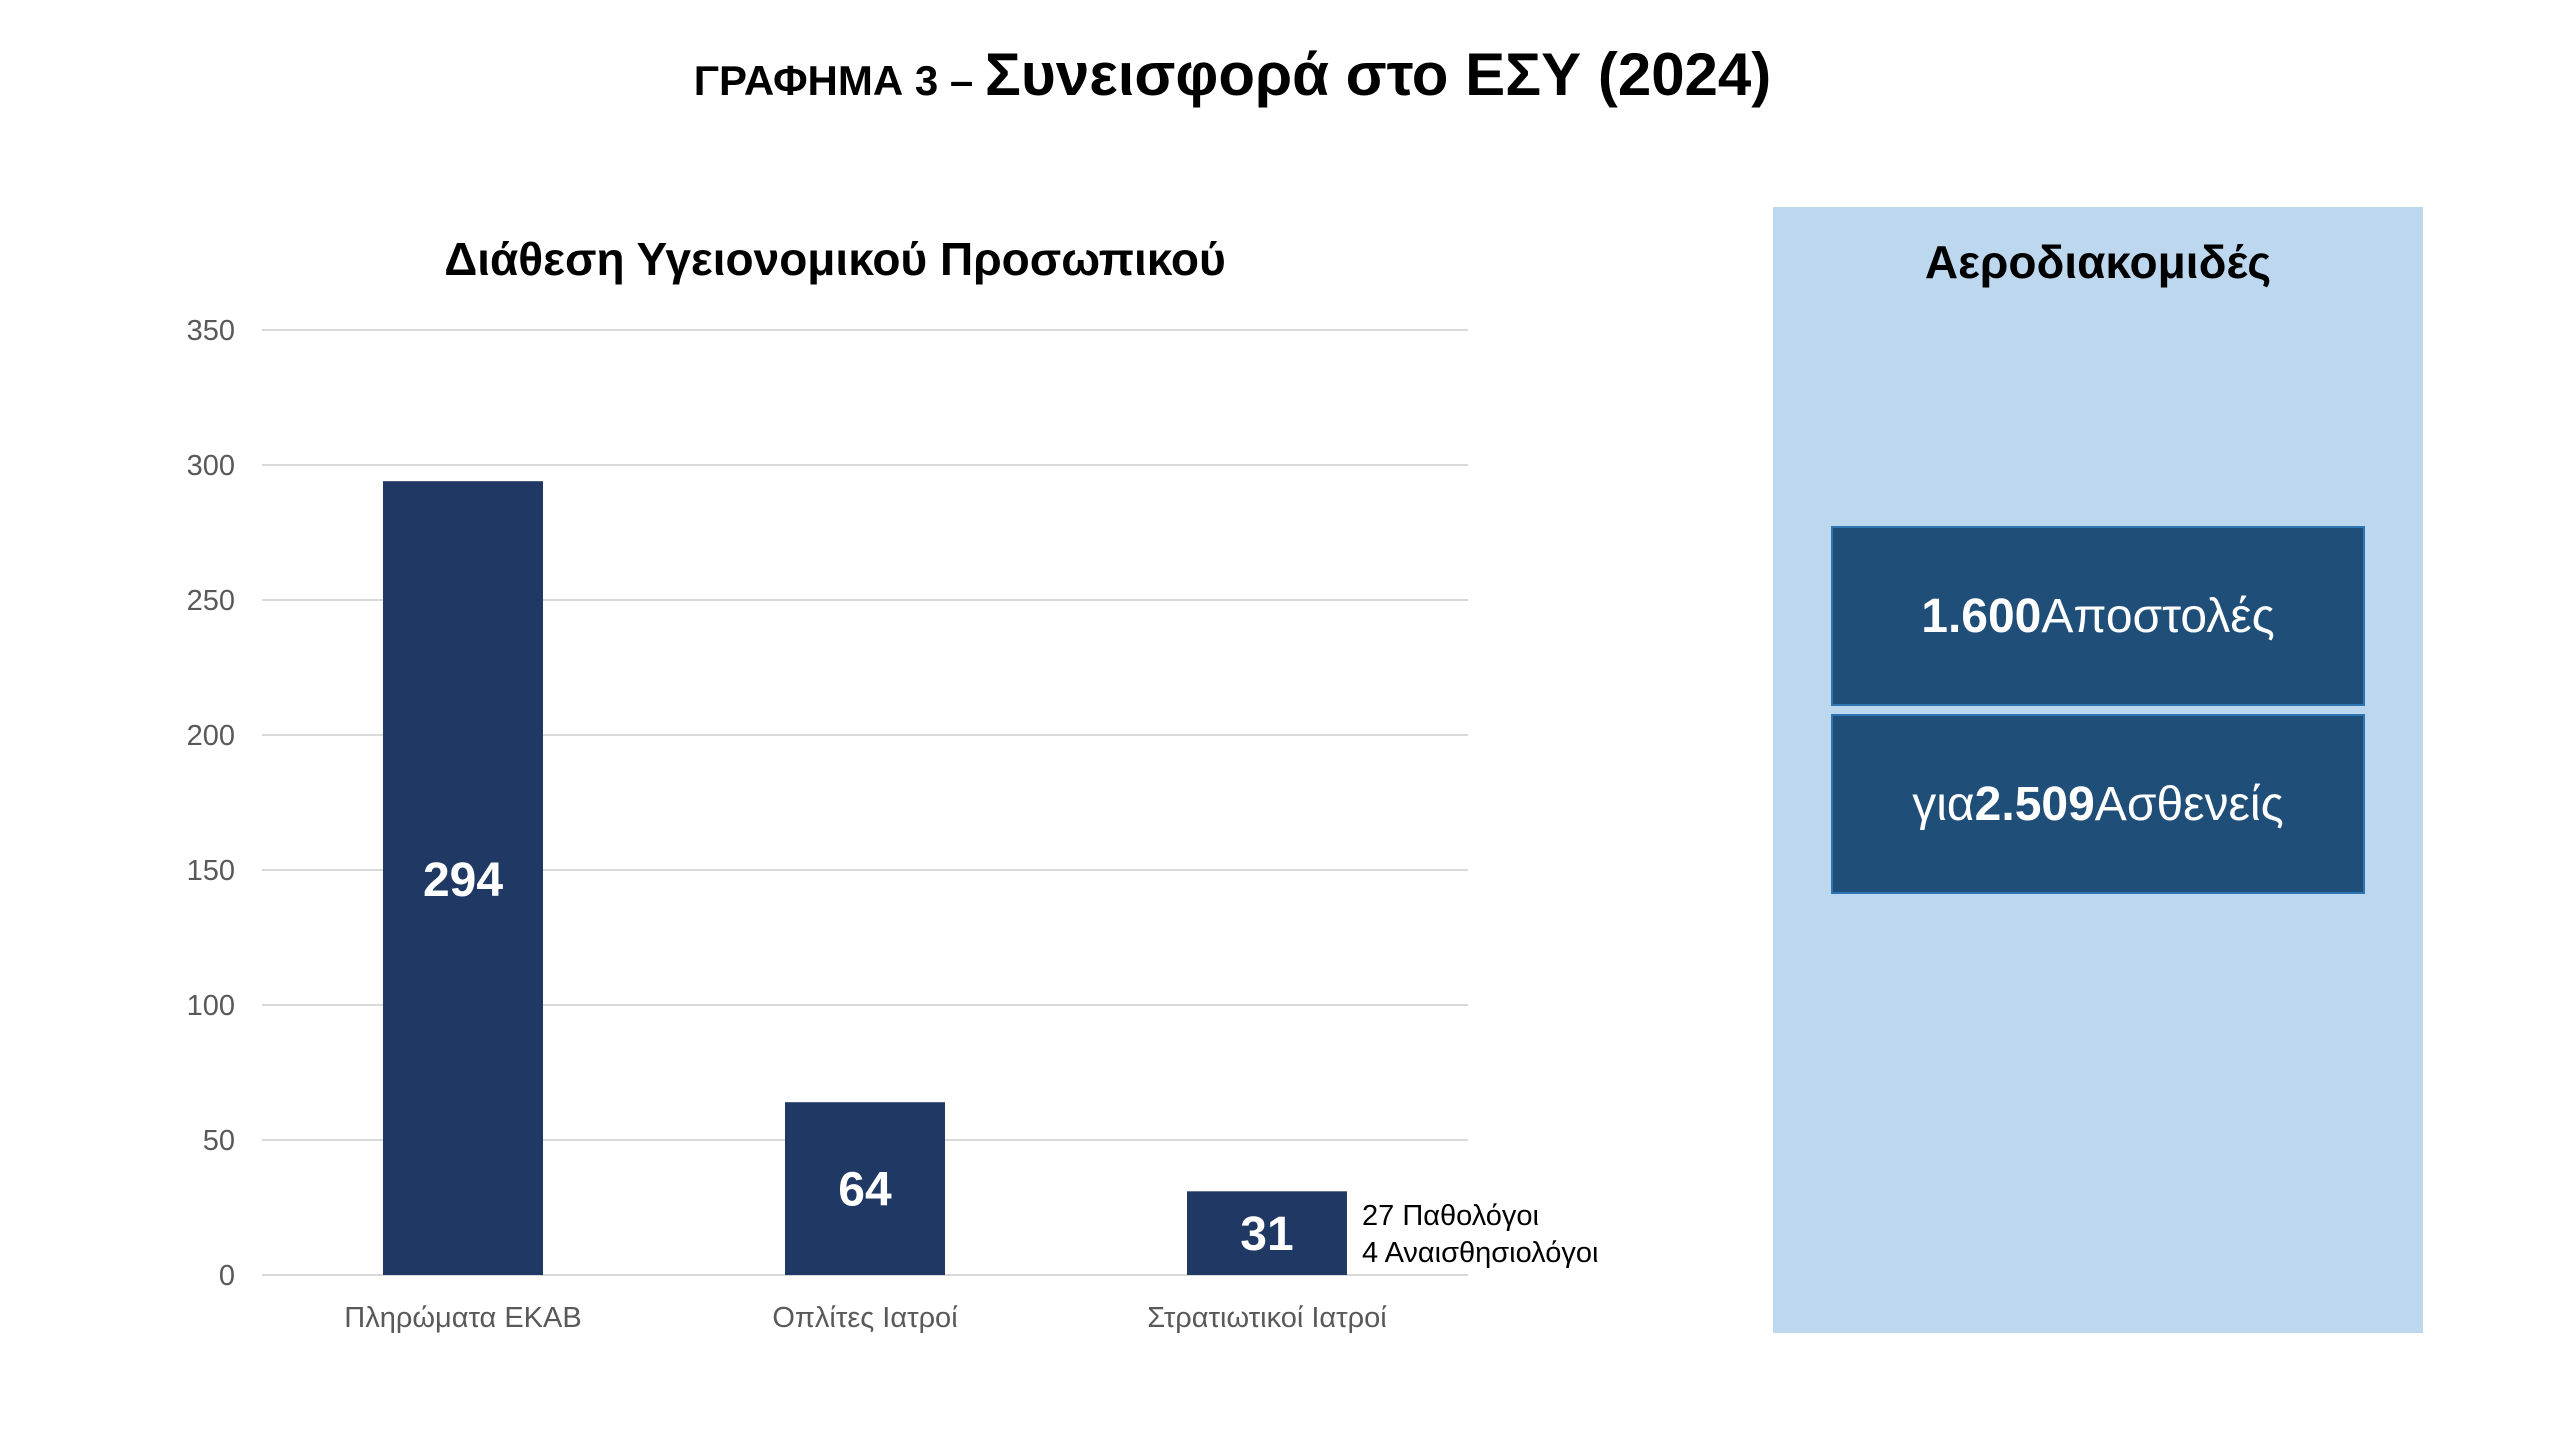  What do you see at coordinates (1378, 74) in the screenshot?
I see `page-title-main: Συνεισφορά στο ΕΣΥ (2024)` at bounding box center [1378, 74].